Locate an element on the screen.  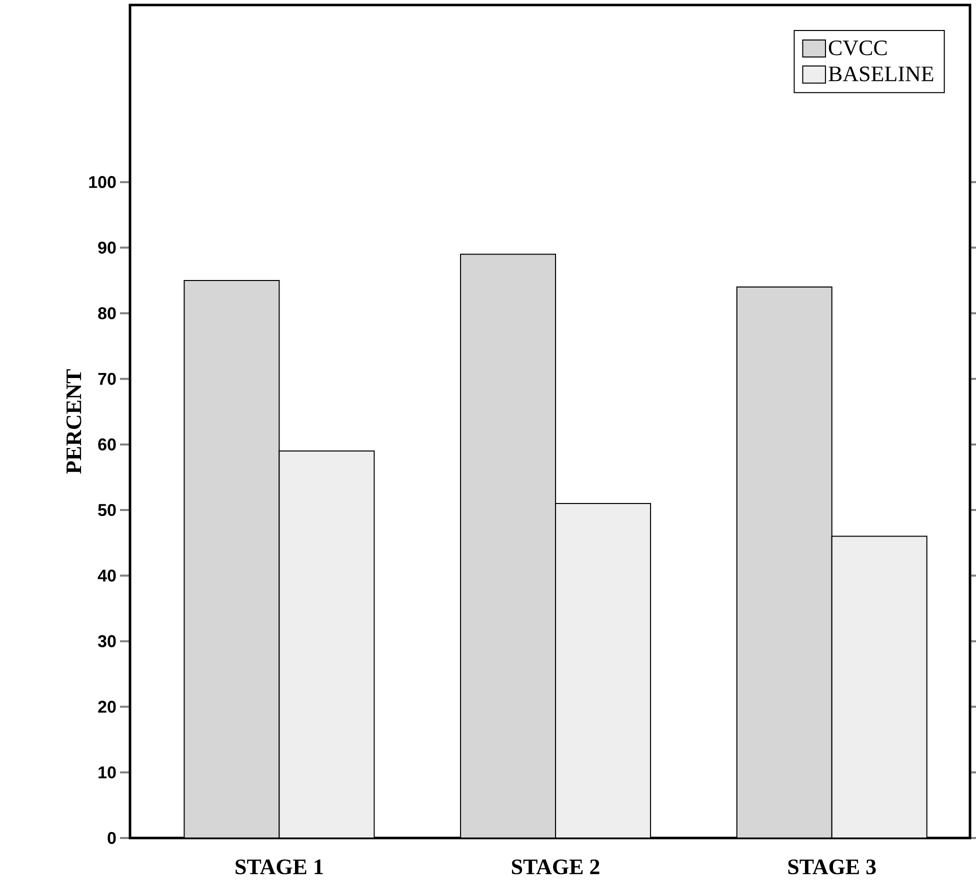
legend-label: BASELINE is located at coordinates (881, 74).